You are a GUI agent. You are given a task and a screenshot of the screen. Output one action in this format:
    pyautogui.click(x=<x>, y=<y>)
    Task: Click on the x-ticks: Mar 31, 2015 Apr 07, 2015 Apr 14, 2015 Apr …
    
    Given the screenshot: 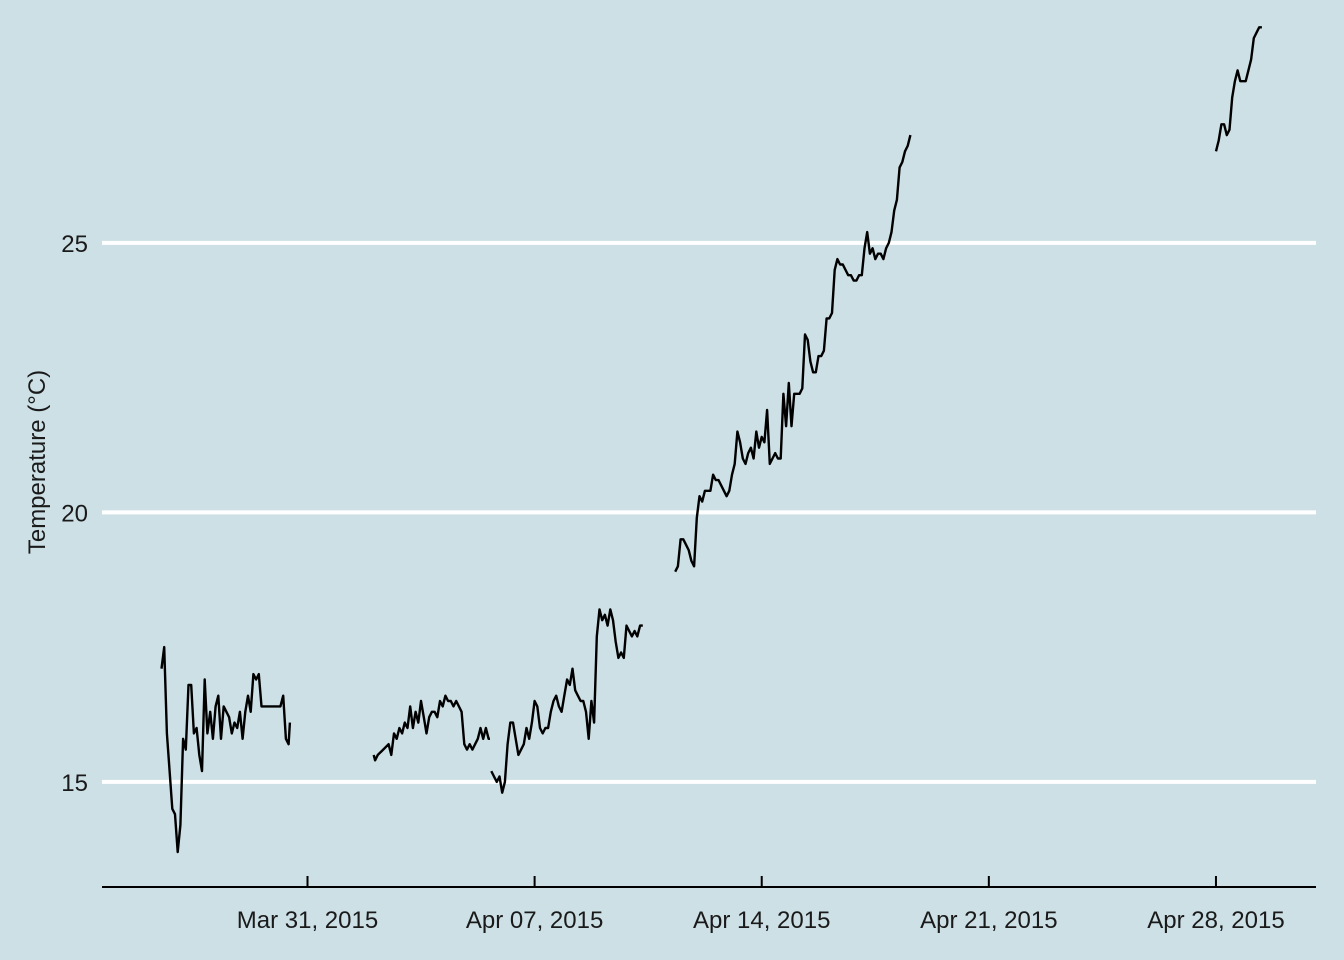 What is the action you would take?
    pyautogui.click(x=761, y=905)
    